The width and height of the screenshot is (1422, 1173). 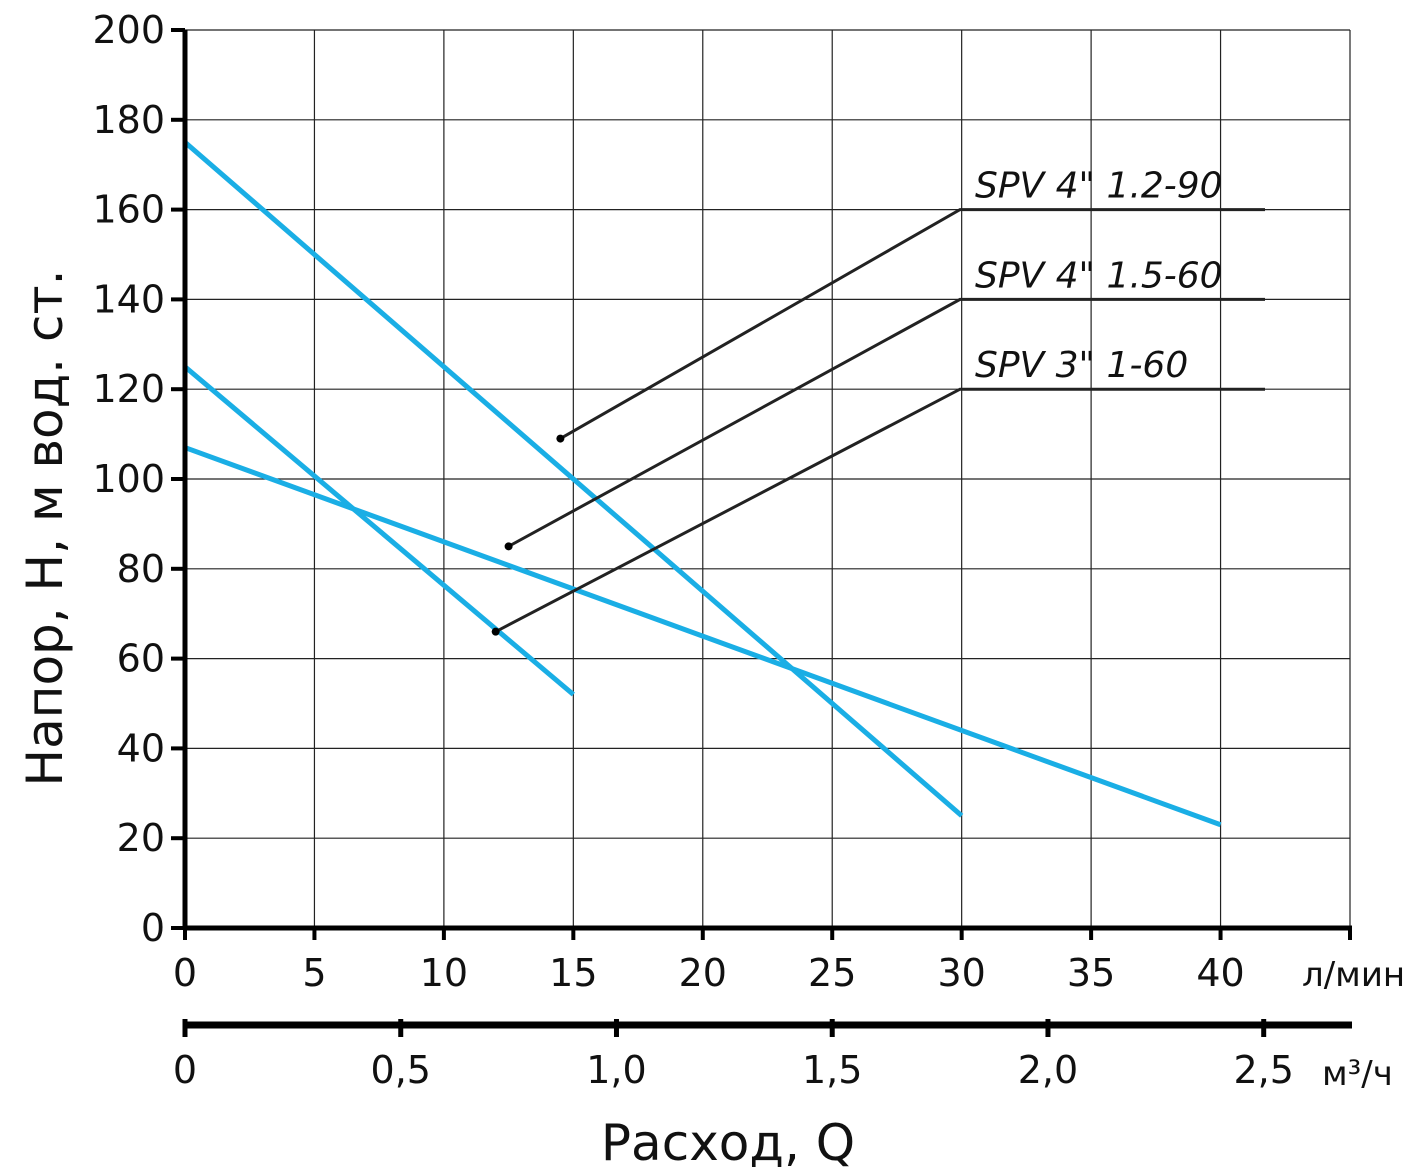 What do you see at coordinates (128, 299) in the screenshot?
I see `y-tick-label: 140` at bounding box center [128, 299].